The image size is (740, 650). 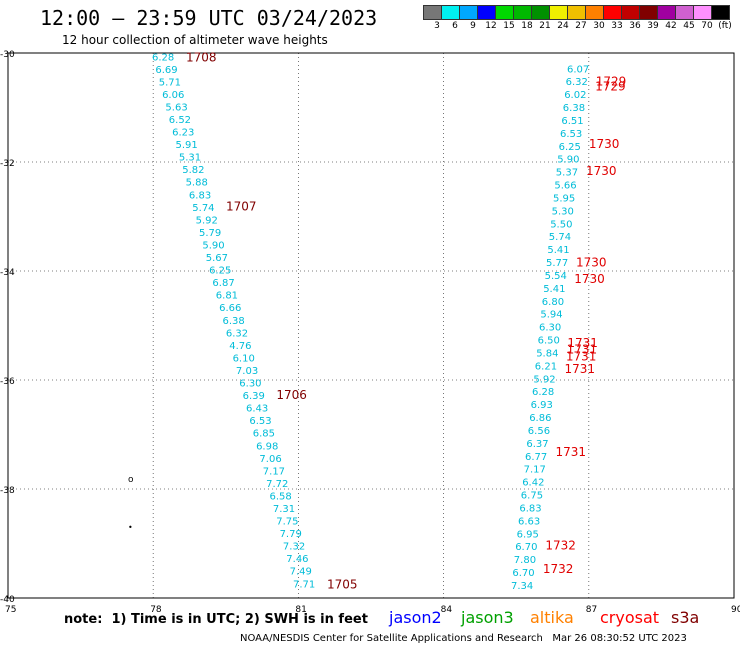 What do you see at coordinates (217, 258) in the screenshot?
I see `wave-height-value: 5.67` at bounding box center [217, 258].